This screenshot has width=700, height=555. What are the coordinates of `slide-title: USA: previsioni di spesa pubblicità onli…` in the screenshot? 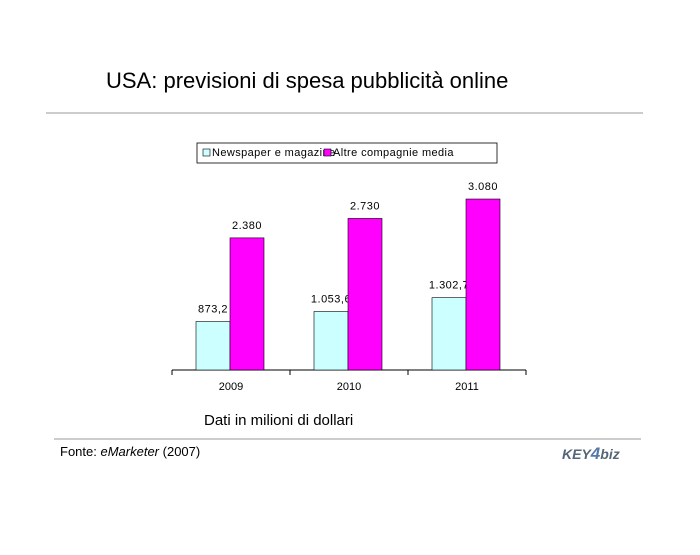 It's located at (307, 80).